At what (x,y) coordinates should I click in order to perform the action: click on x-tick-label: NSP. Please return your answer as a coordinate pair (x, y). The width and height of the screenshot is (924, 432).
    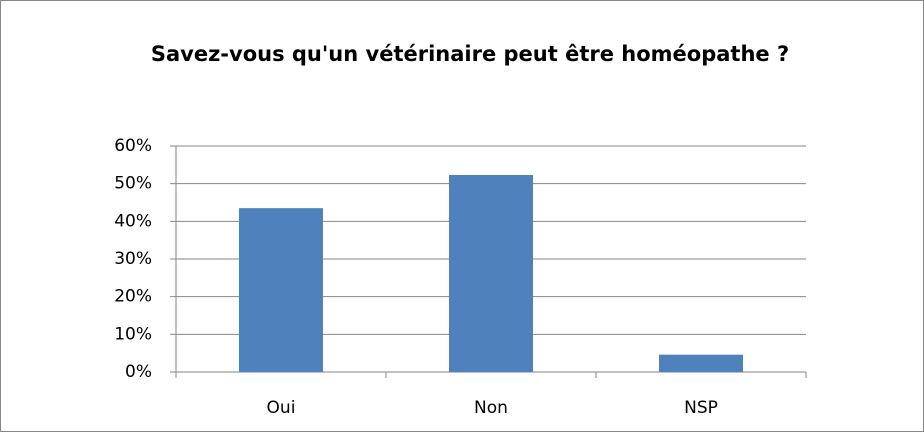
    Looking at the image, I should click on (701, 408).